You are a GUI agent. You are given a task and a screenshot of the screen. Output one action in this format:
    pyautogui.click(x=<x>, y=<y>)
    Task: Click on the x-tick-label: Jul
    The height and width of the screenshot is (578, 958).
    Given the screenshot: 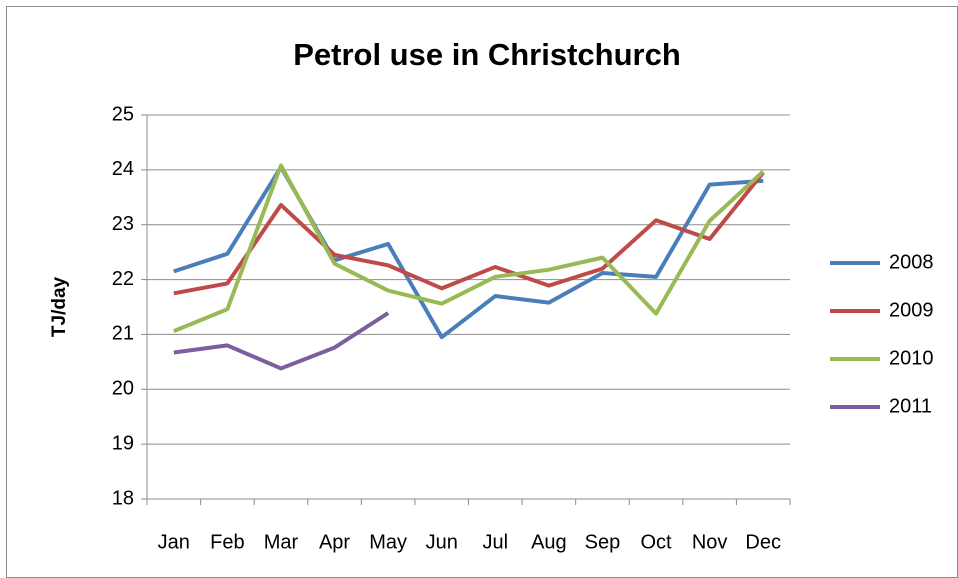 What is the action you would take?
    pyautogui.click(x=496, y=542)
    